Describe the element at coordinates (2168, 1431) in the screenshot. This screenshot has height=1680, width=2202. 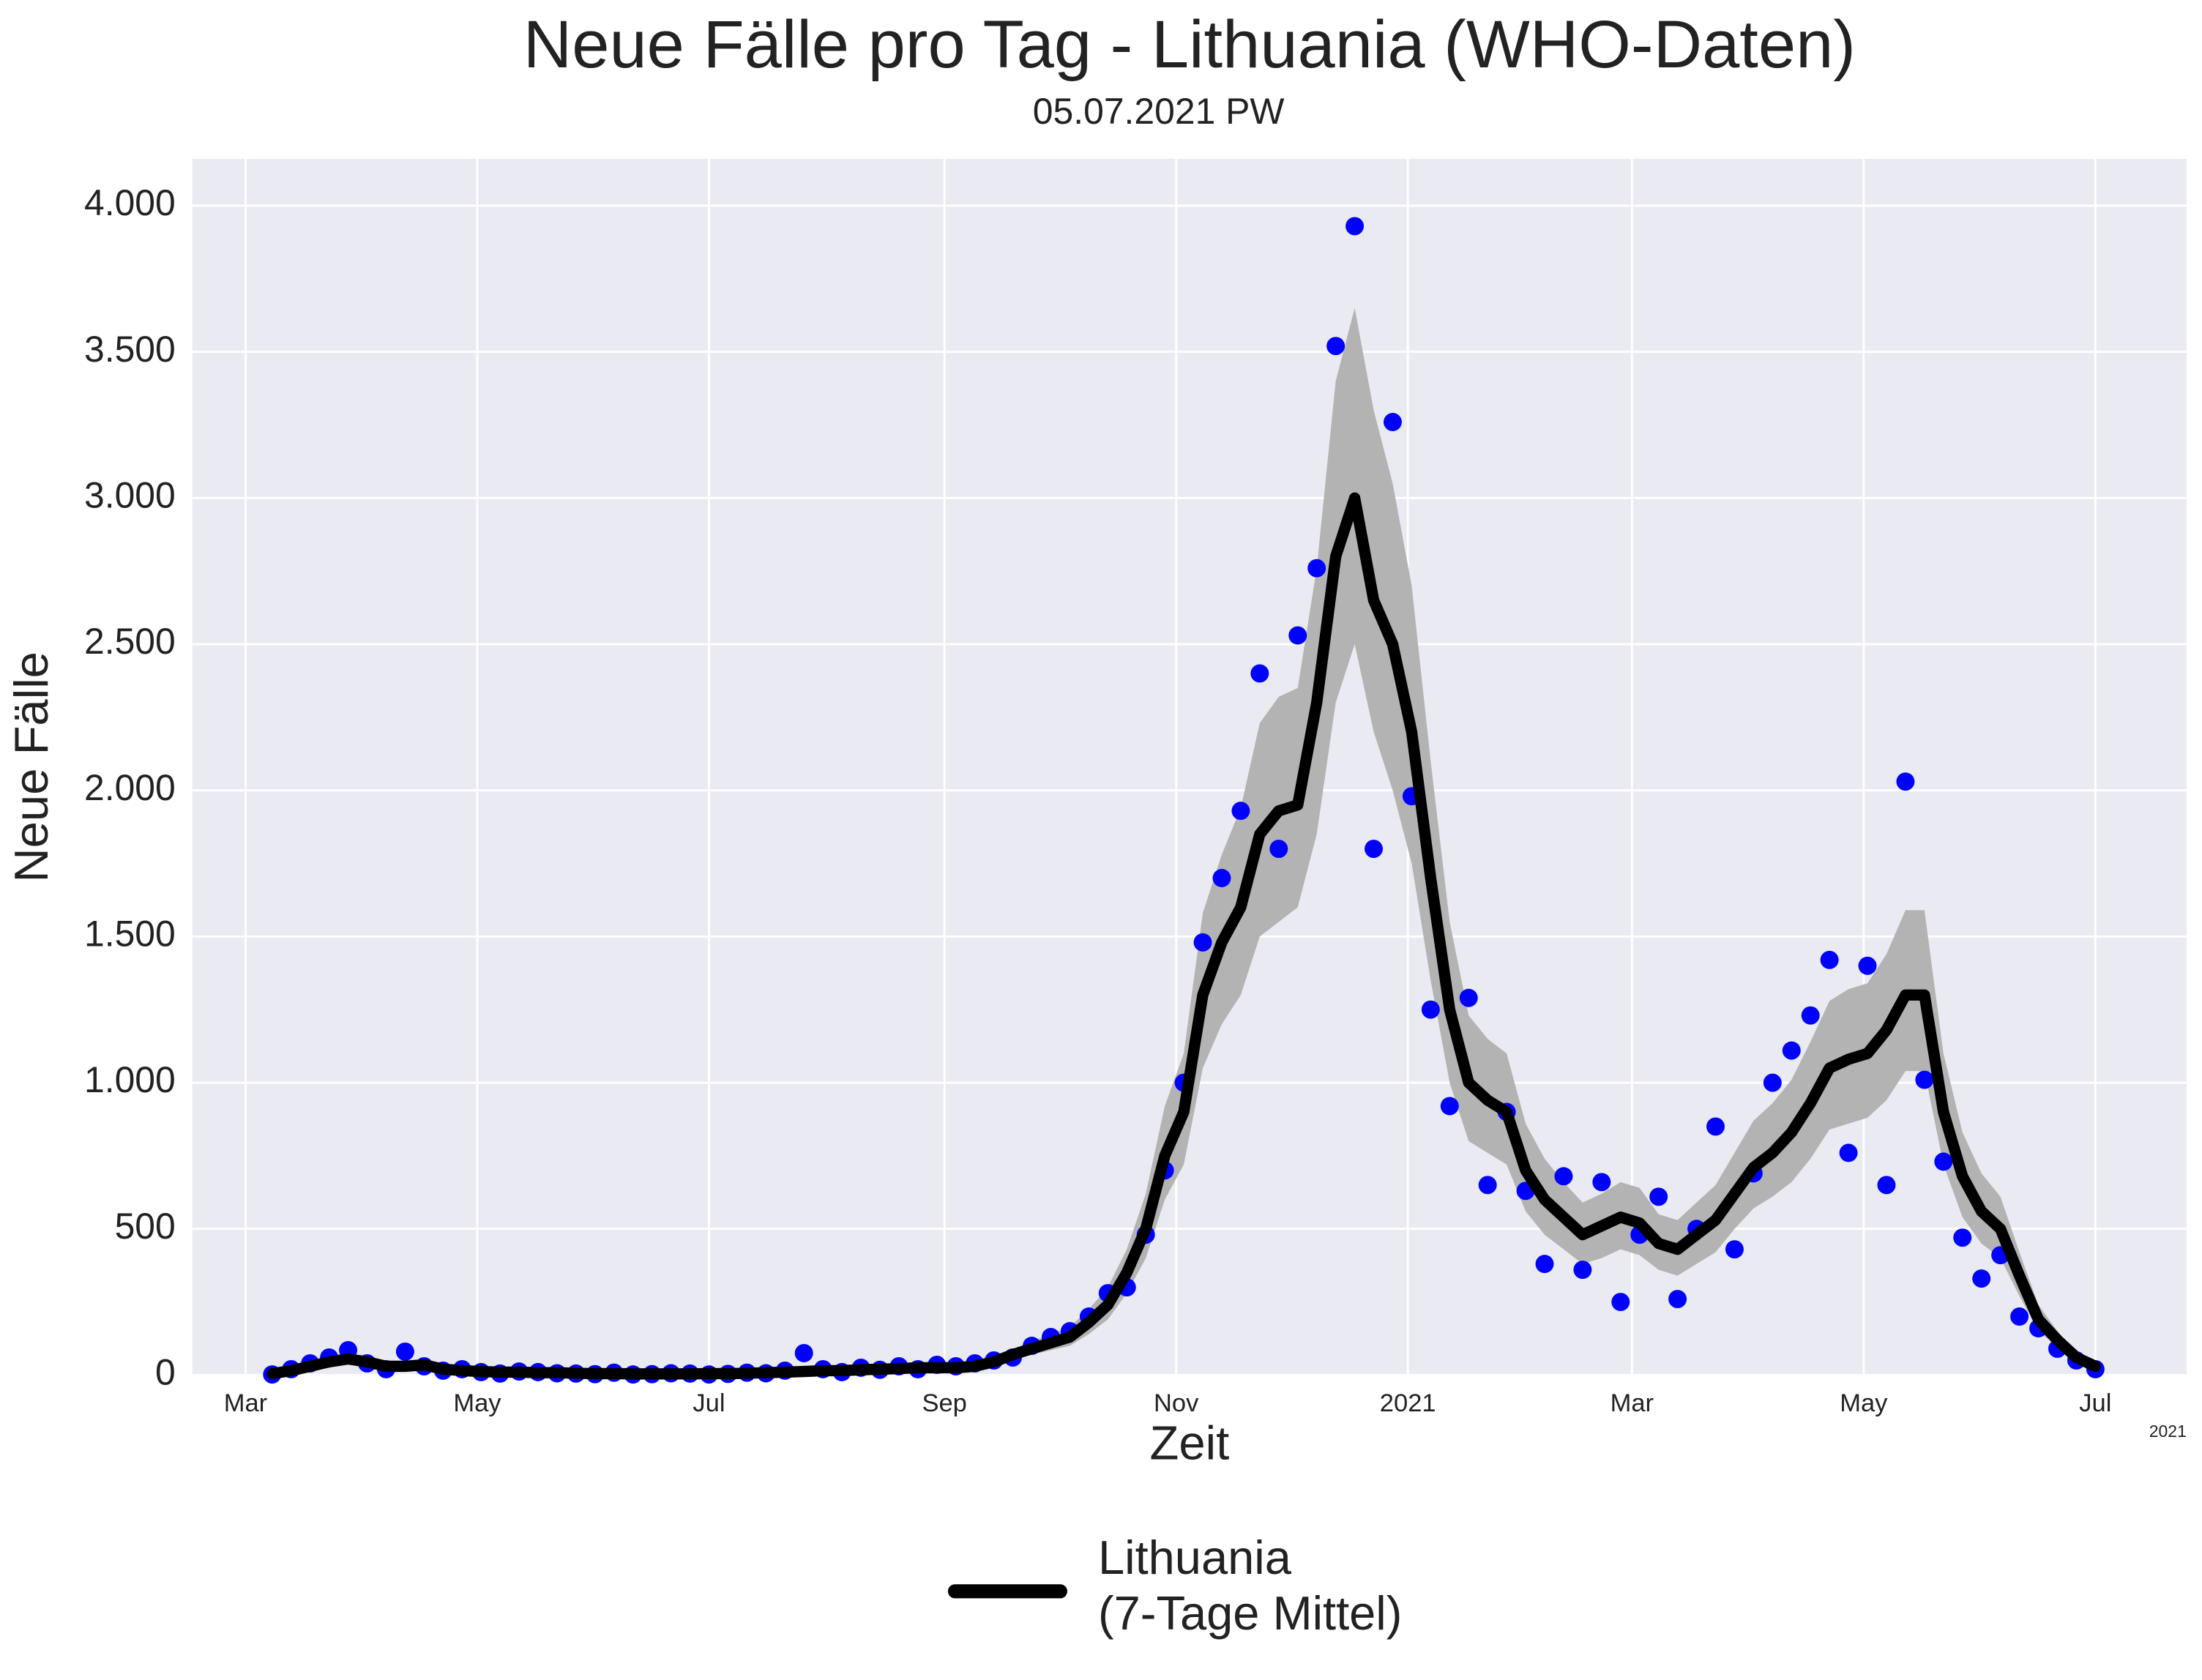
I see `x-offset-label: 2021` at that location.